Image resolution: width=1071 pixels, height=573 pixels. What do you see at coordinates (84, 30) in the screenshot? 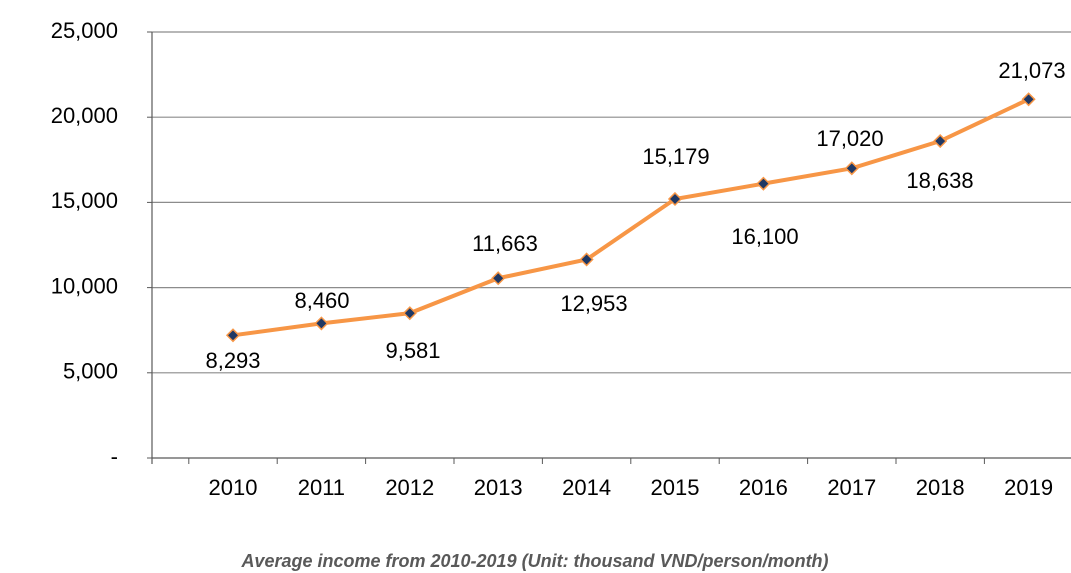
I see `y-tick-label: 25,000` at bounding box center [84, 30].